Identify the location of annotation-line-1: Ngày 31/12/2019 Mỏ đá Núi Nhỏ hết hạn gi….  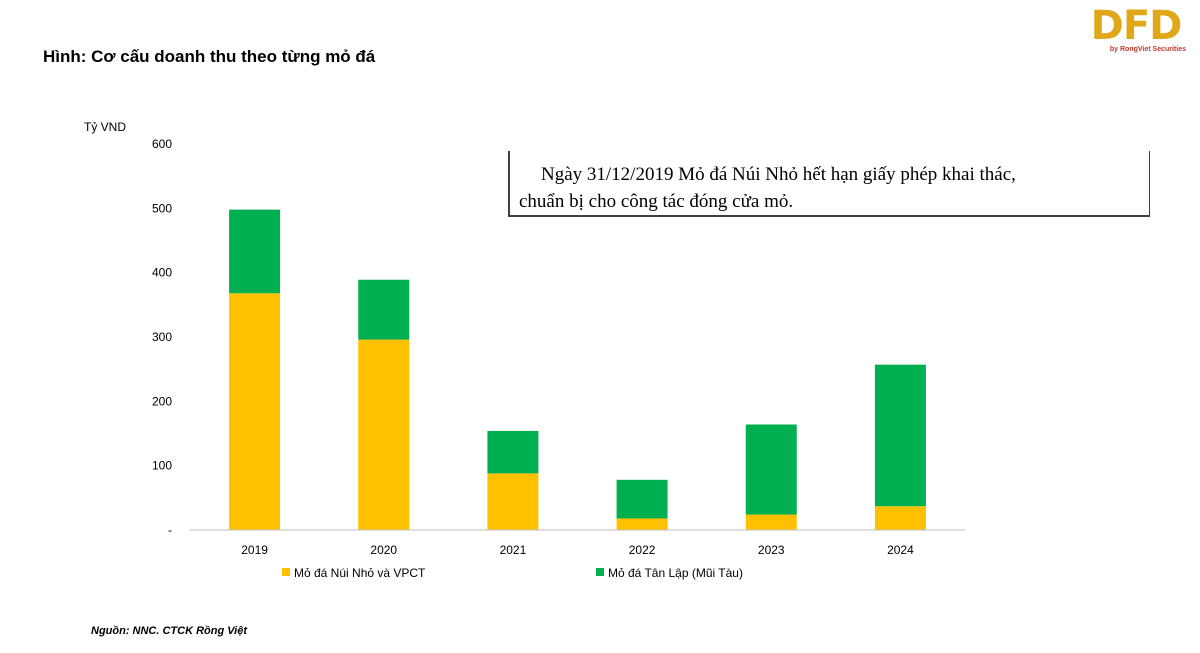
(778, 174).